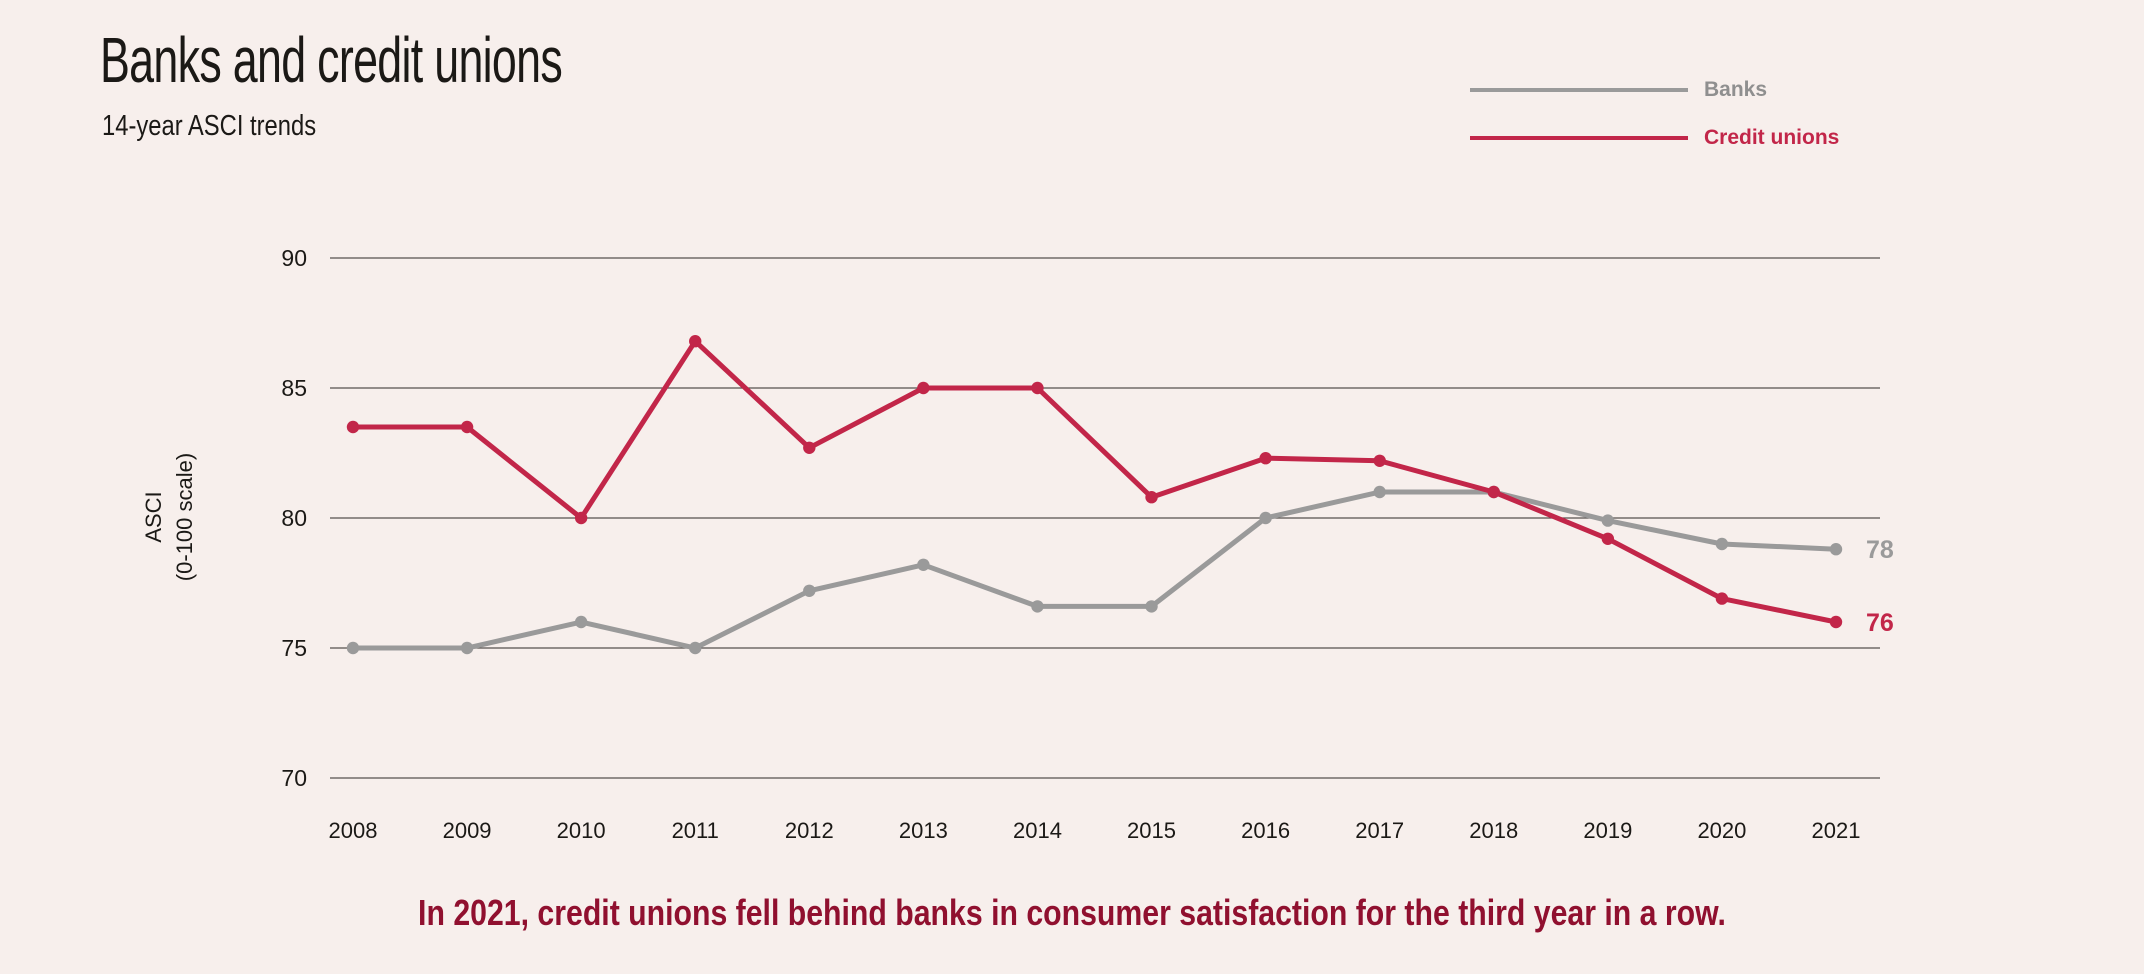 The image size is (2144, 974). What do you see at coordinates (294, 518) in the screenshot?
I see `y-tick-label: 80` at bounding box center [294, 518].